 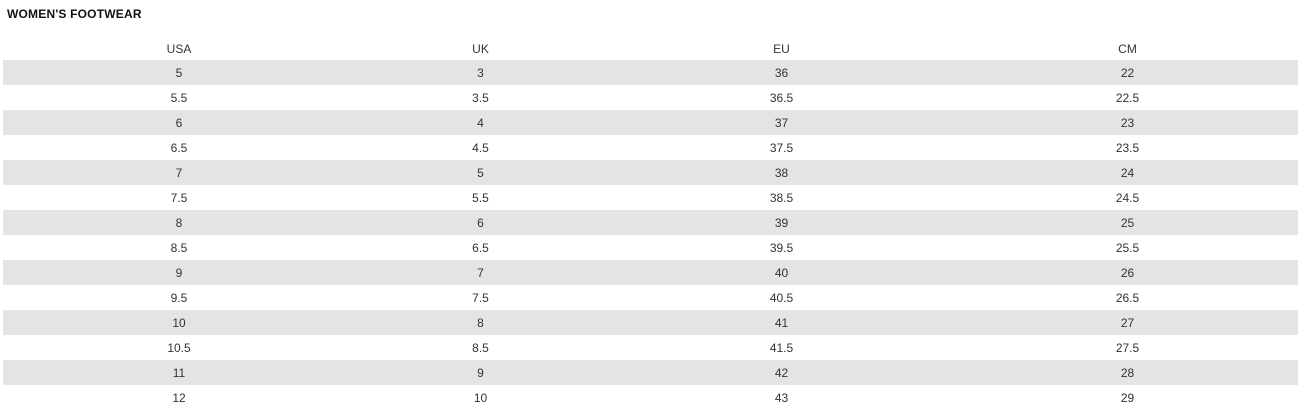 I want to click on size-cell-usa: 12, so click(x=179, y=397).